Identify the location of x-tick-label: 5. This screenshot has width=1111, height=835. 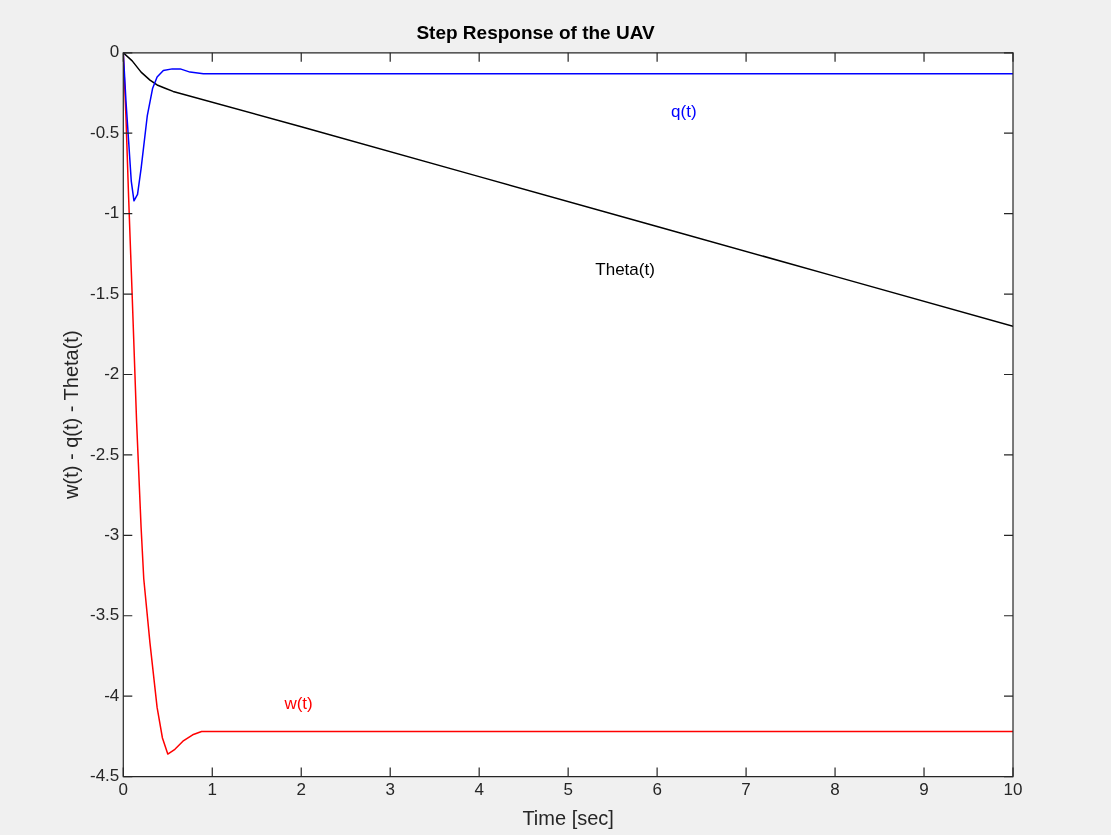
(568, 790).